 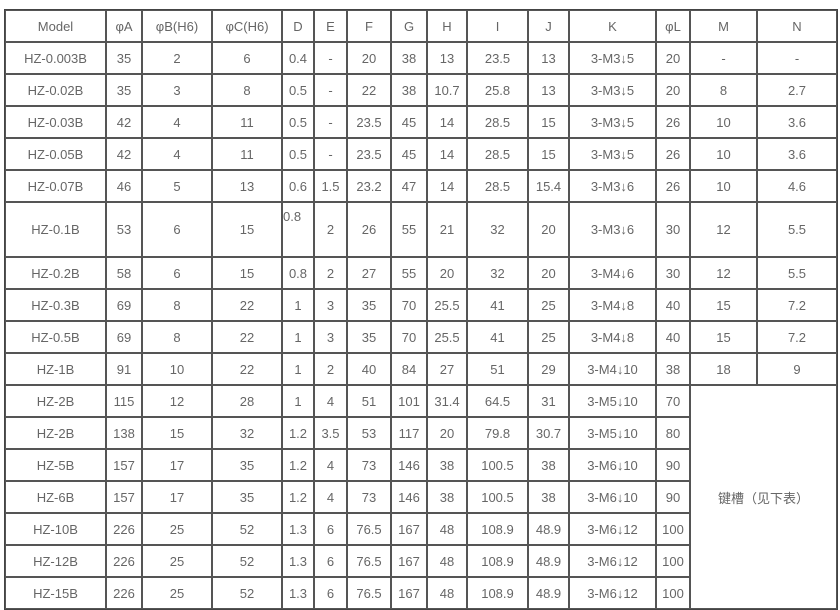 I want to click on table-cell: 10, so click(x=177, y=369).